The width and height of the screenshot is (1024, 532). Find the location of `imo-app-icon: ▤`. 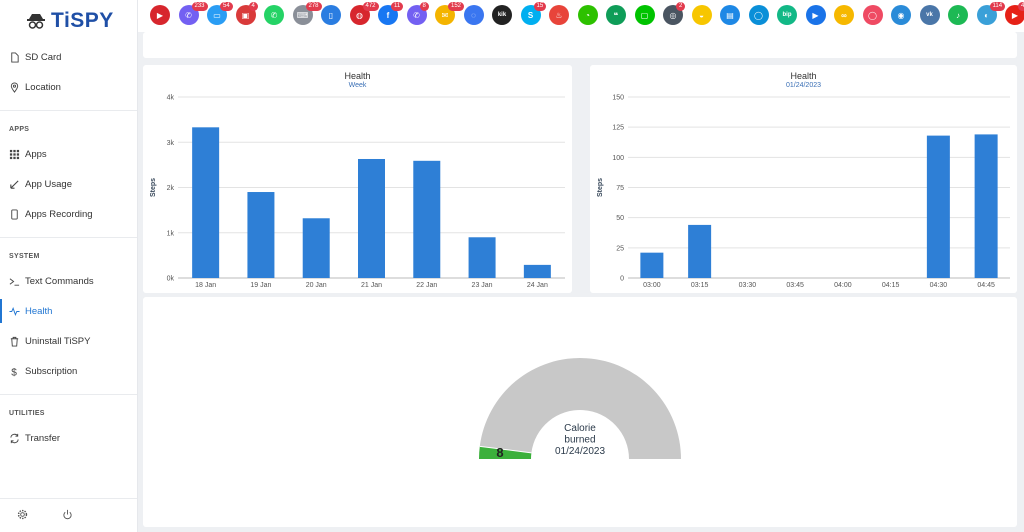

imo-app-icon: ▤ is located at coordinates (730, 15).